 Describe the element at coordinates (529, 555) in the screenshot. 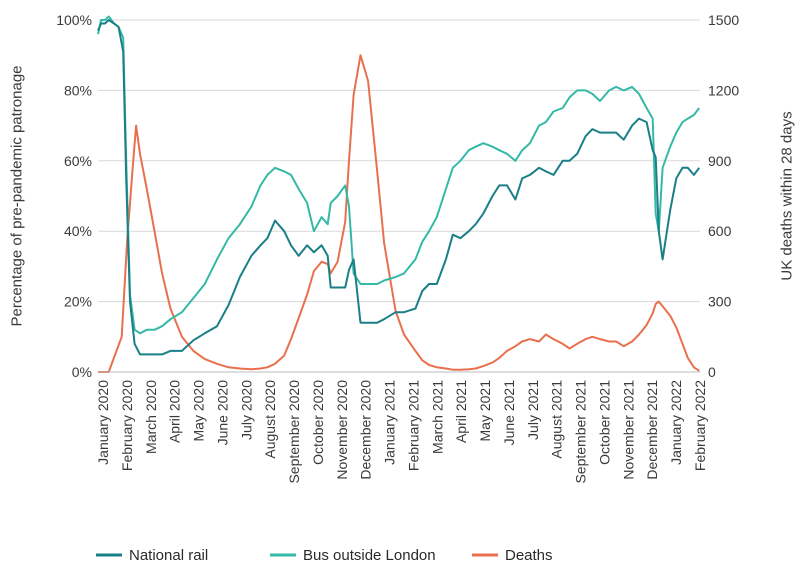

I see `legend-label: Deaths` at that location.